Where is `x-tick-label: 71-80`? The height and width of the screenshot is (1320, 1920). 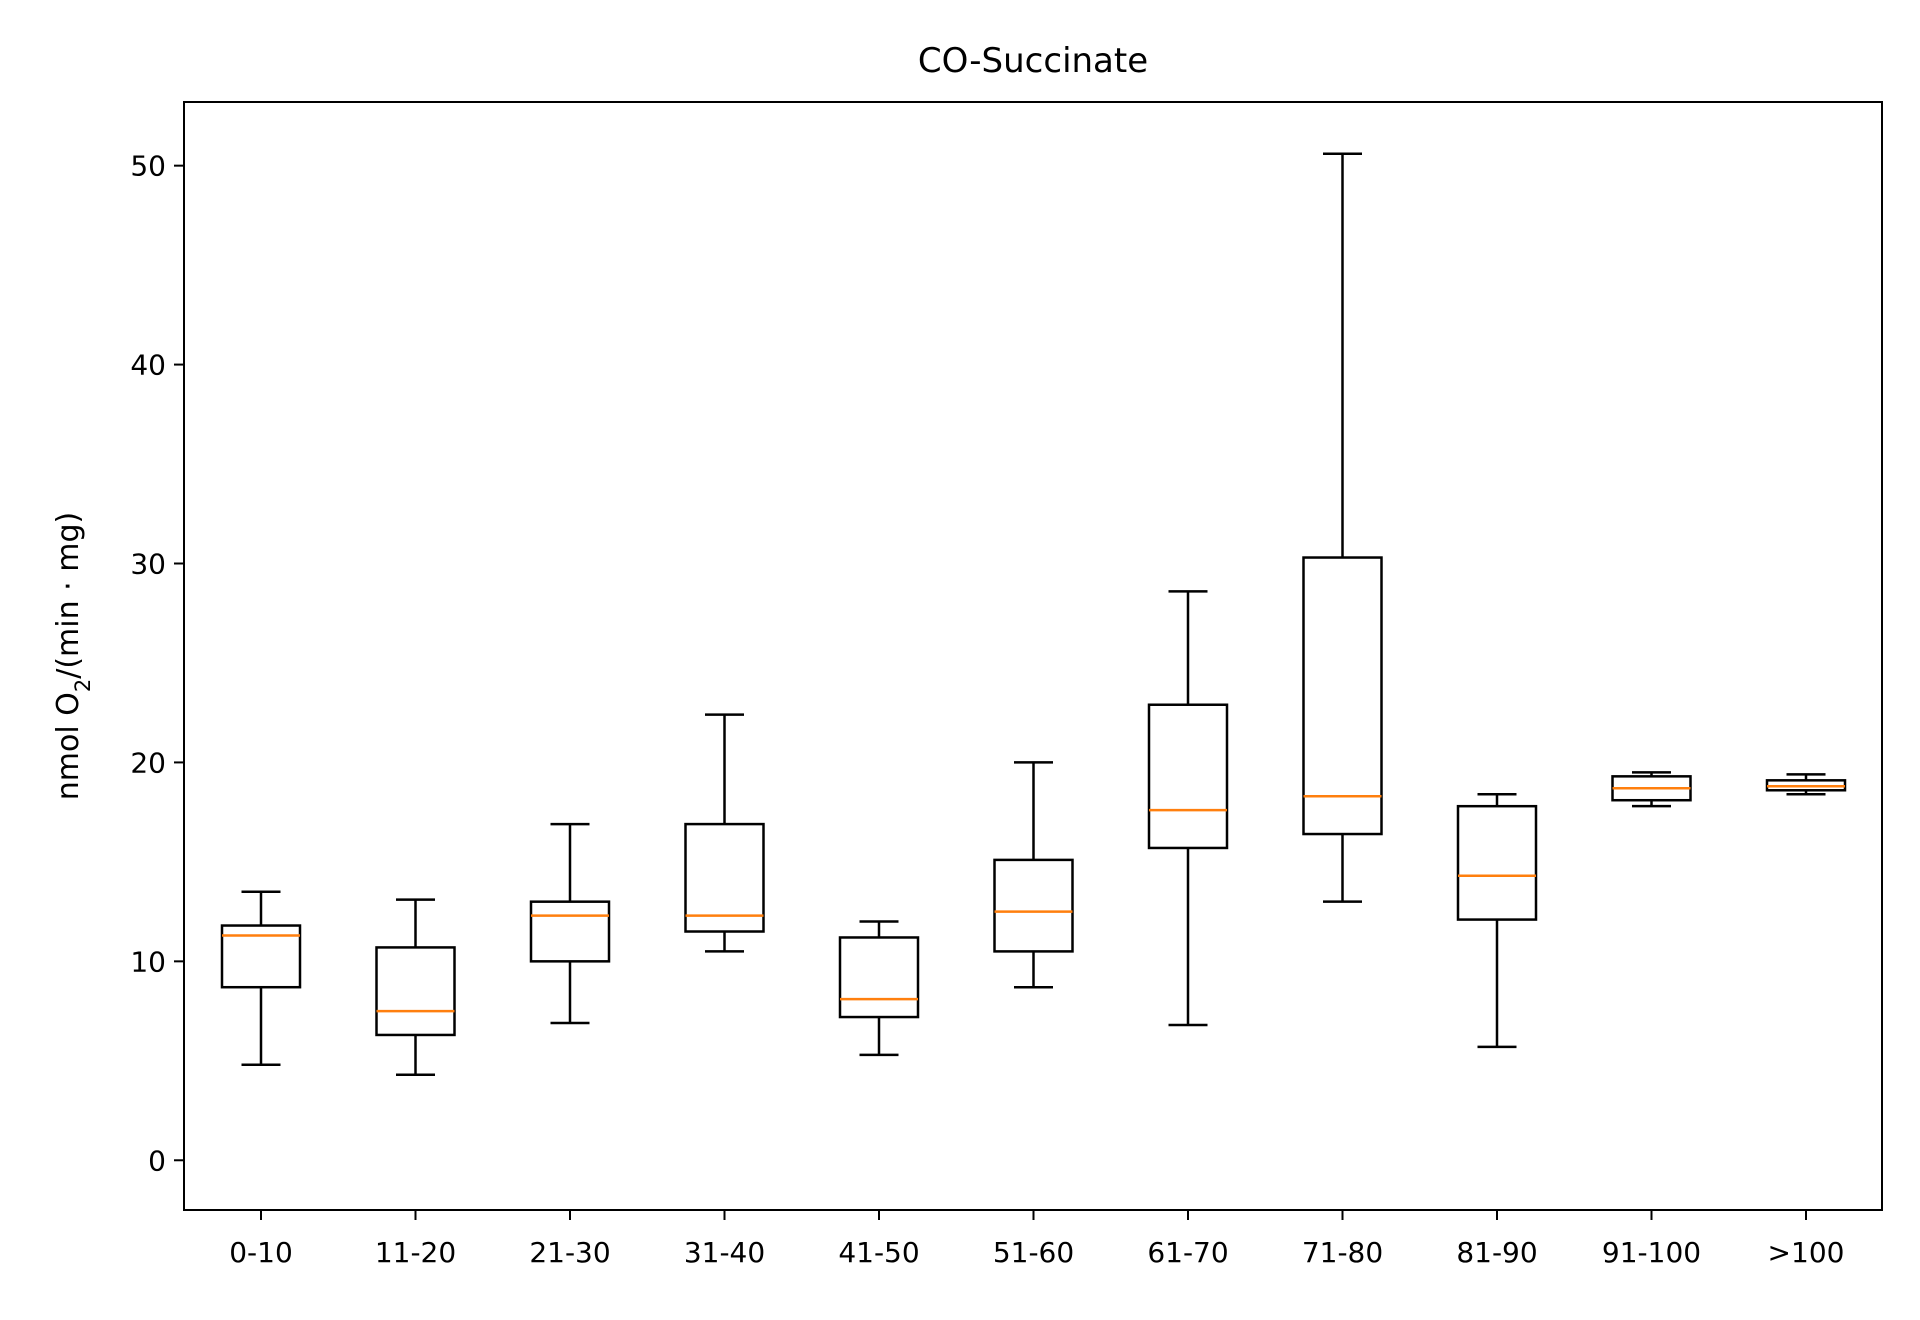
x-tick-label: 71-80 is located at coordinates (1342, 1252).